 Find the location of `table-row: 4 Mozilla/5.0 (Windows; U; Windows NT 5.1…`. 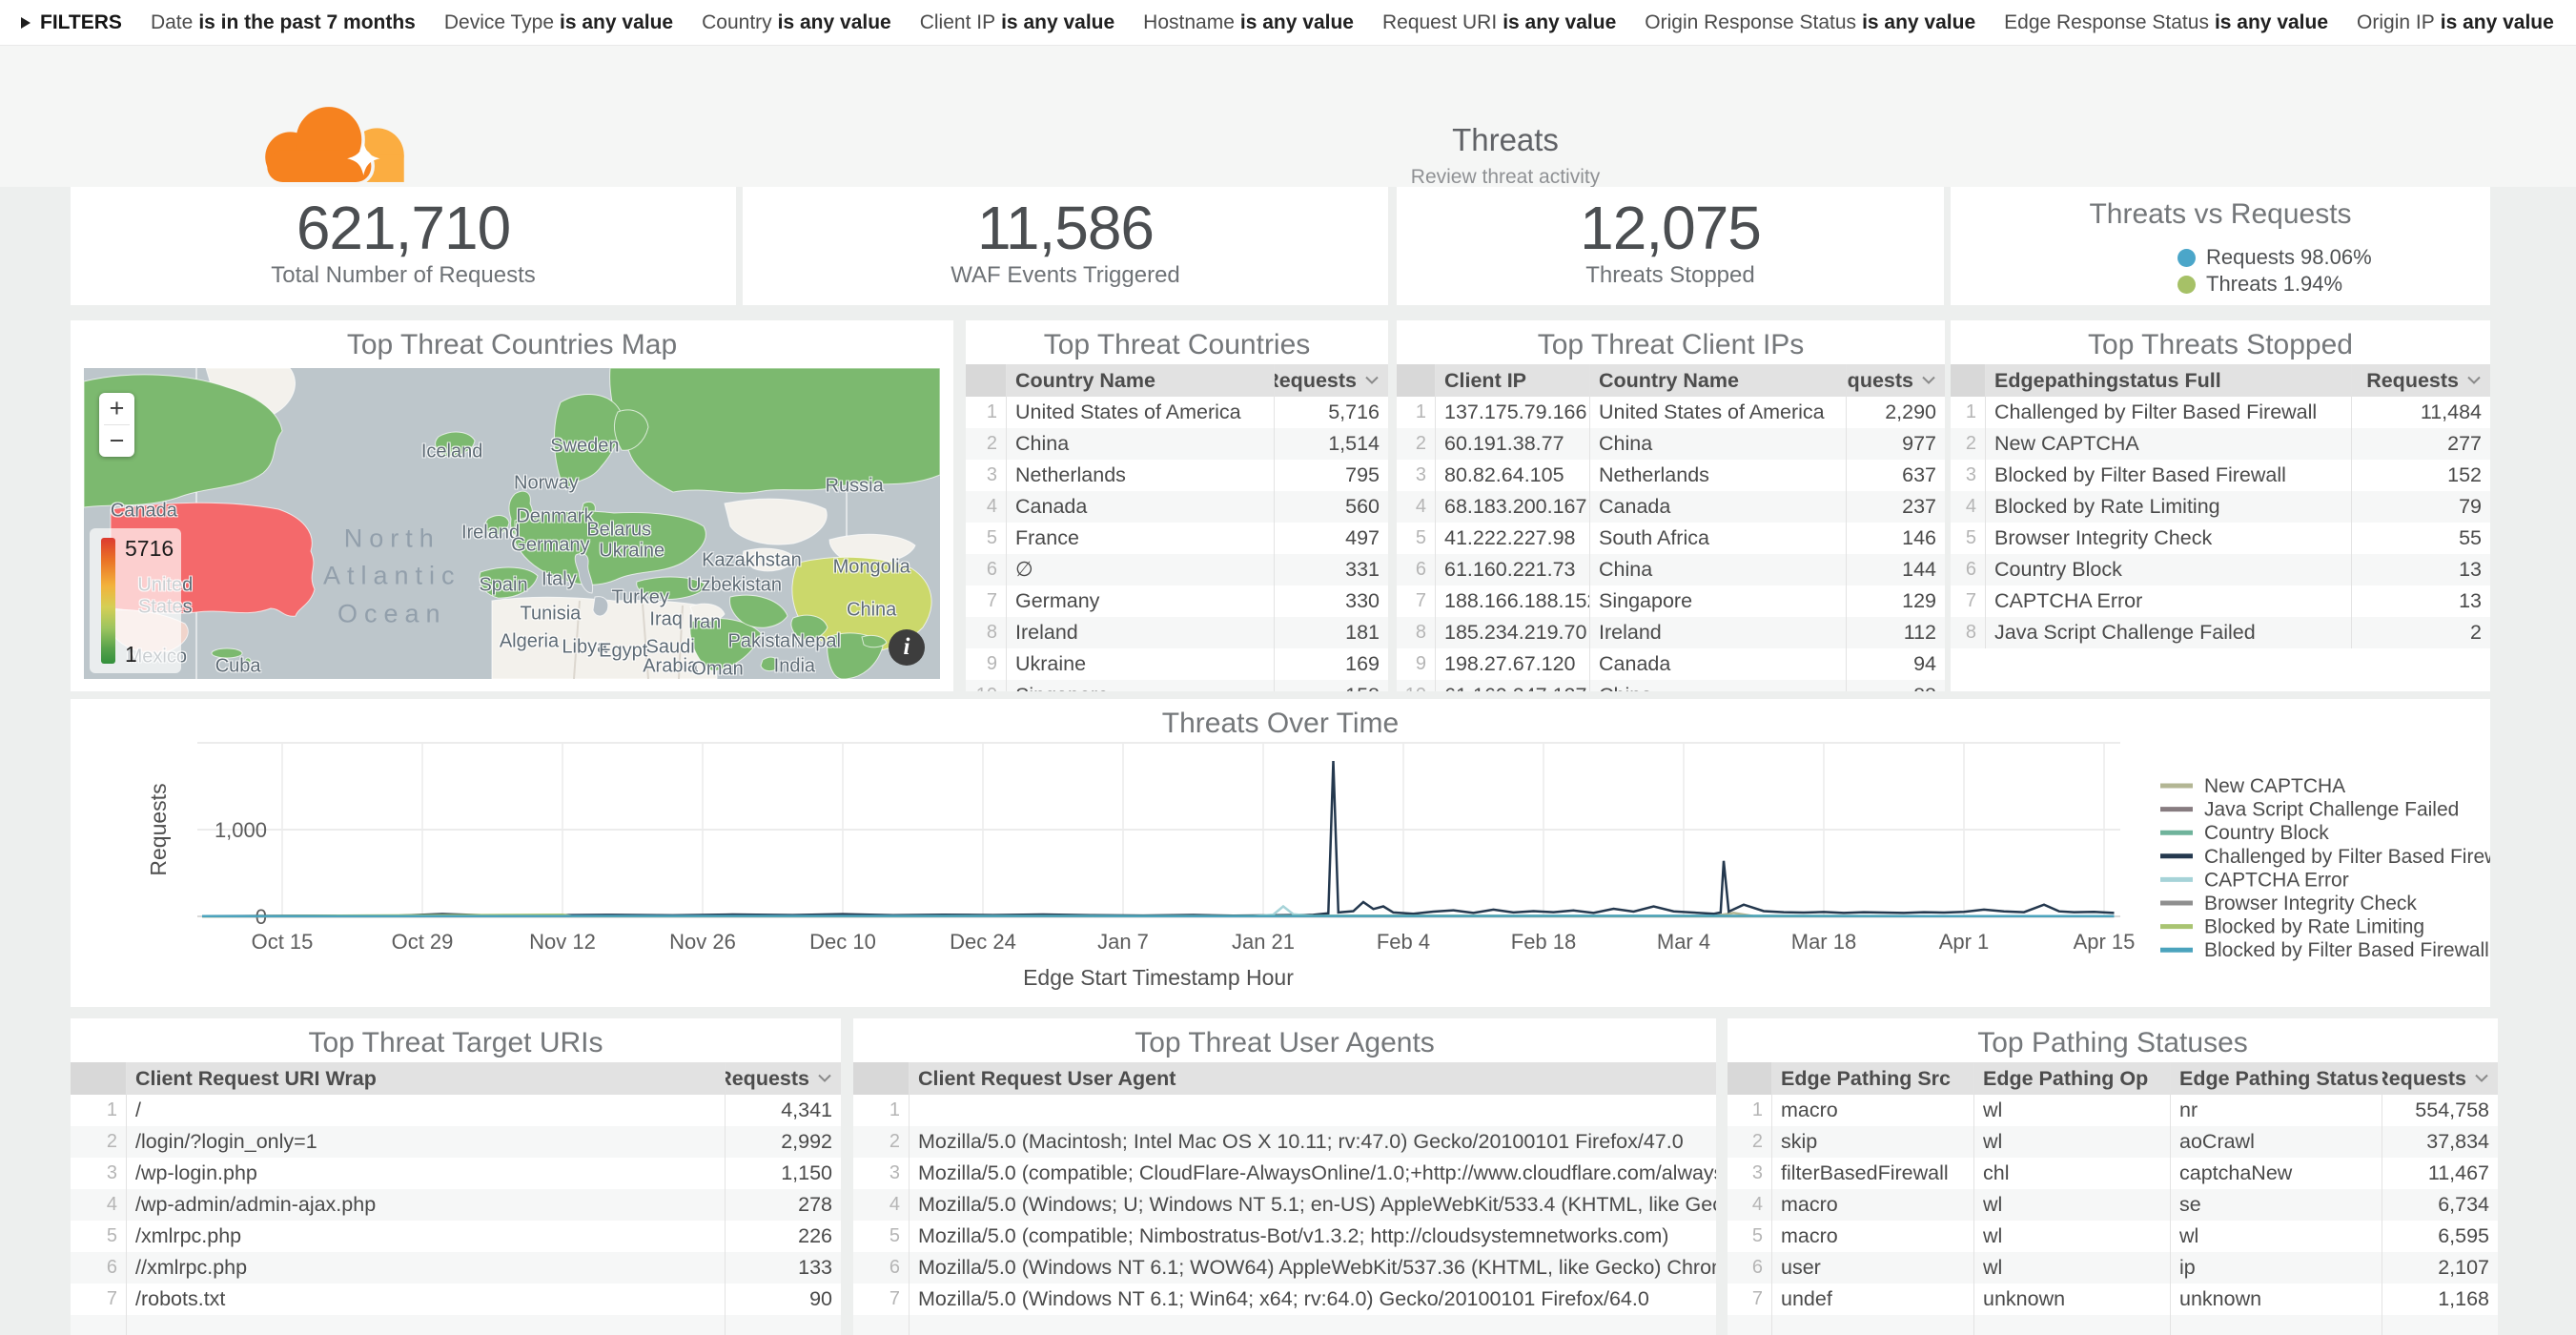

table-row: 4 Mozilla/5.0 (Windows; U; Windows NT 5.1… is located at coordinates (1284, 1205).